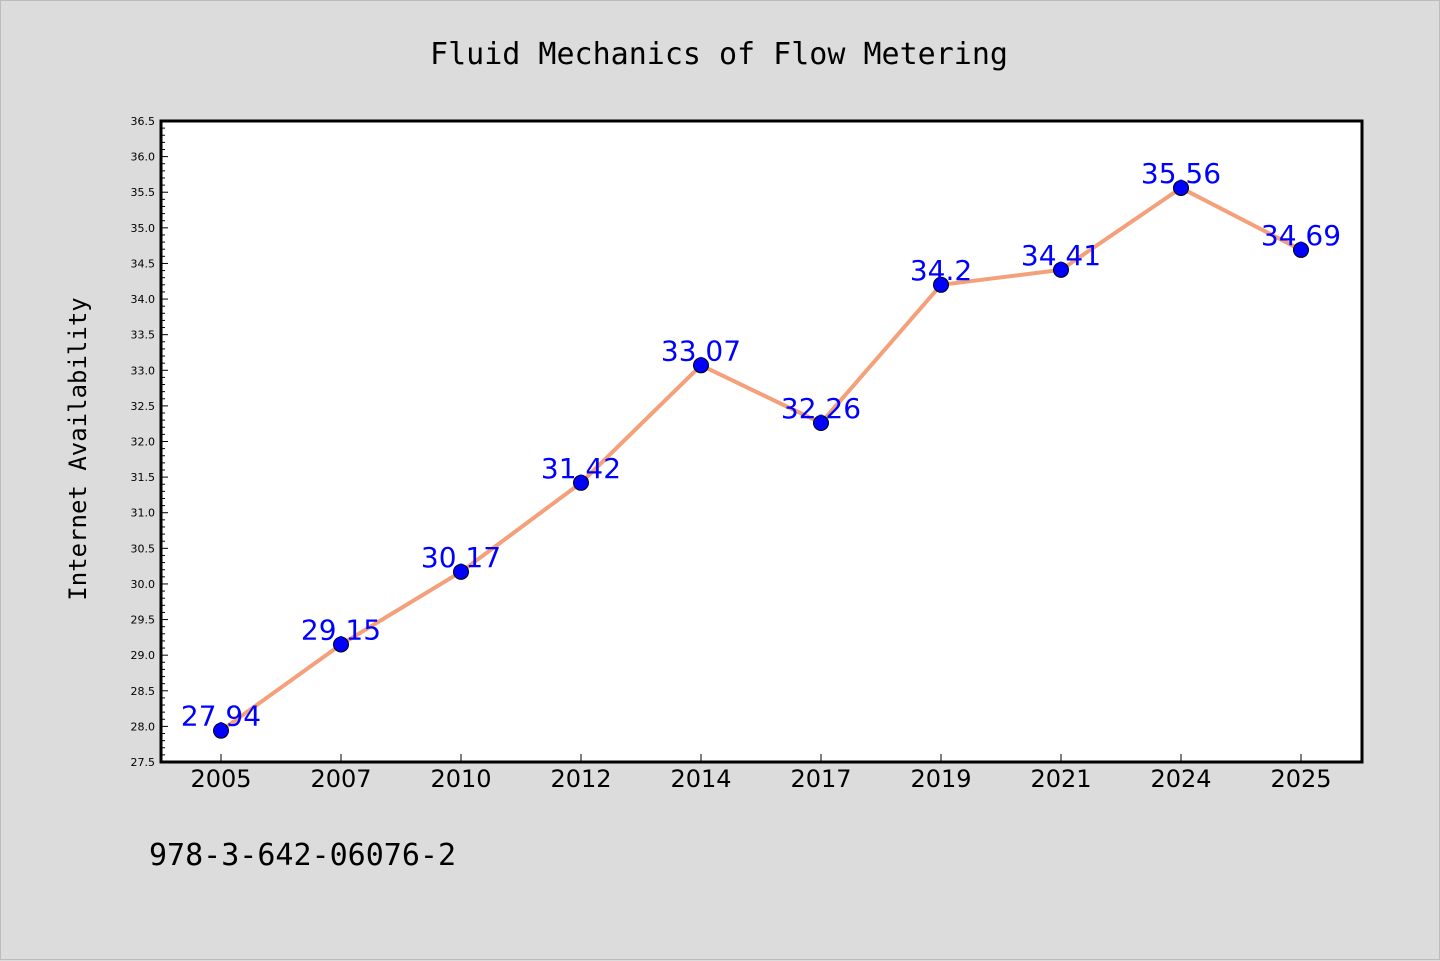 The image size is (1440, 961). Describe the element at coordinates (143, 299) in the screenshot. I see `y-tick-label: 34.0` at that location.